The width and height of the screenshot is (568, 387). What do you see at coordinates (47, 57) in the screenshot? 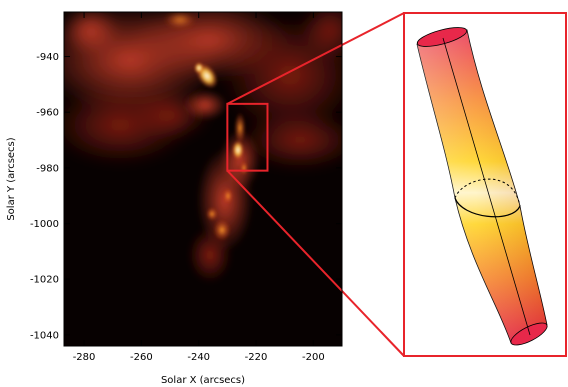
I see `y-tick-label: -940` at bounding box center [47, 57].